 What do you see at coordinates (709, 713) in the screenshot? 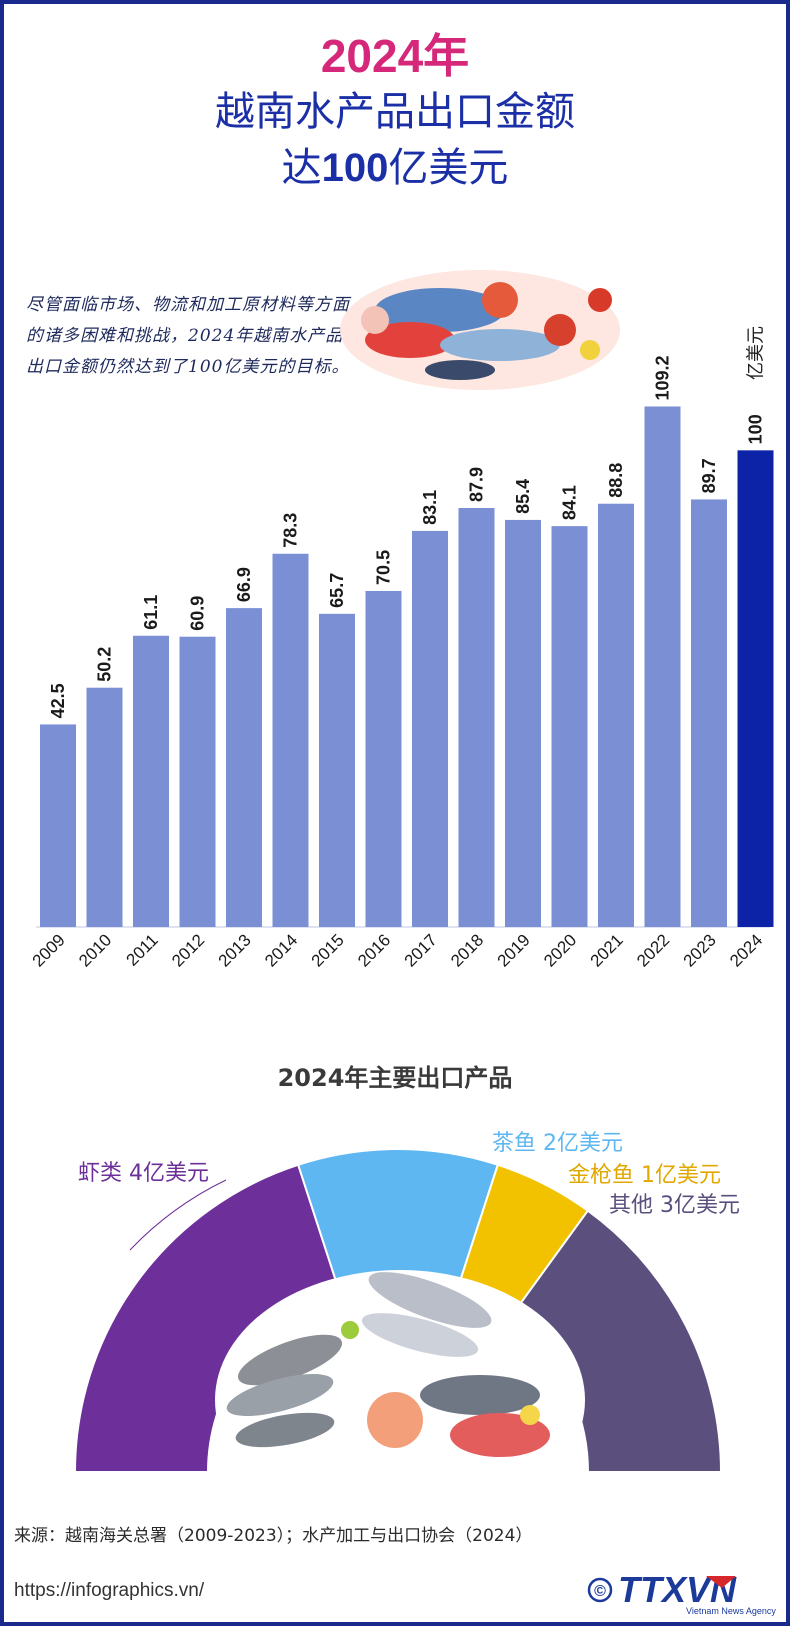
I see `bar-2023` at bounding box center [709, 713].